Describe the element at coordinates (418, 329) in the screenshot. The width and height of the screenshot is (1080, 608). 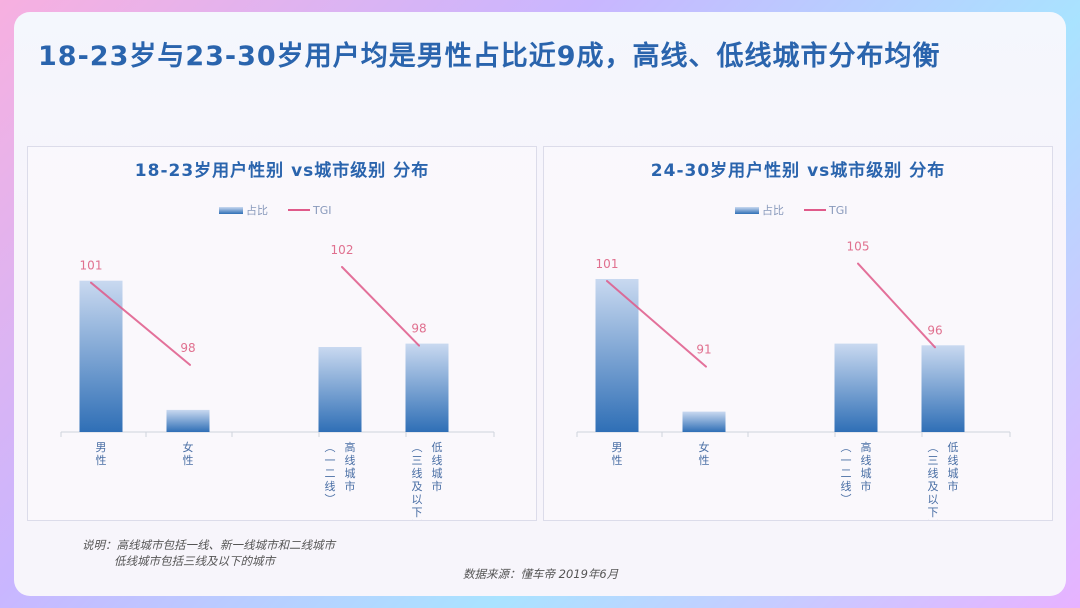
I see `tgi-label-3: 98` at that location.